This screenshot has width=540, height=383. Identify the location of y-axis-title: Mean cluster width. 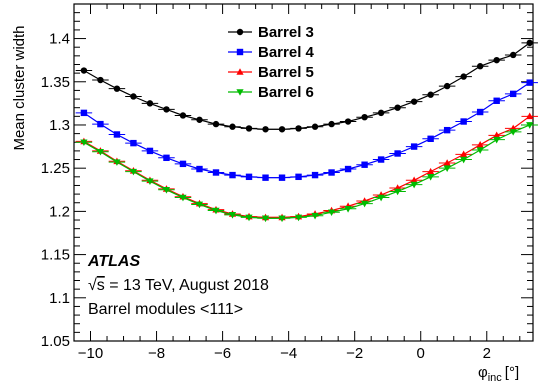
(19, 87).